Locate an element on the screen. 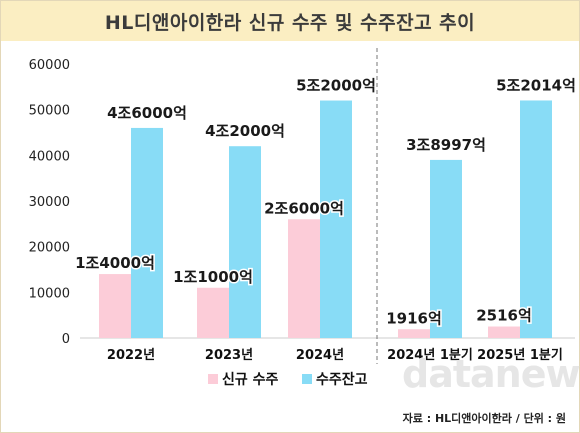 This screenshot has height=433, width=580. legend-label-new-orders: 신규 수주 is located at coordinates (250, 380).